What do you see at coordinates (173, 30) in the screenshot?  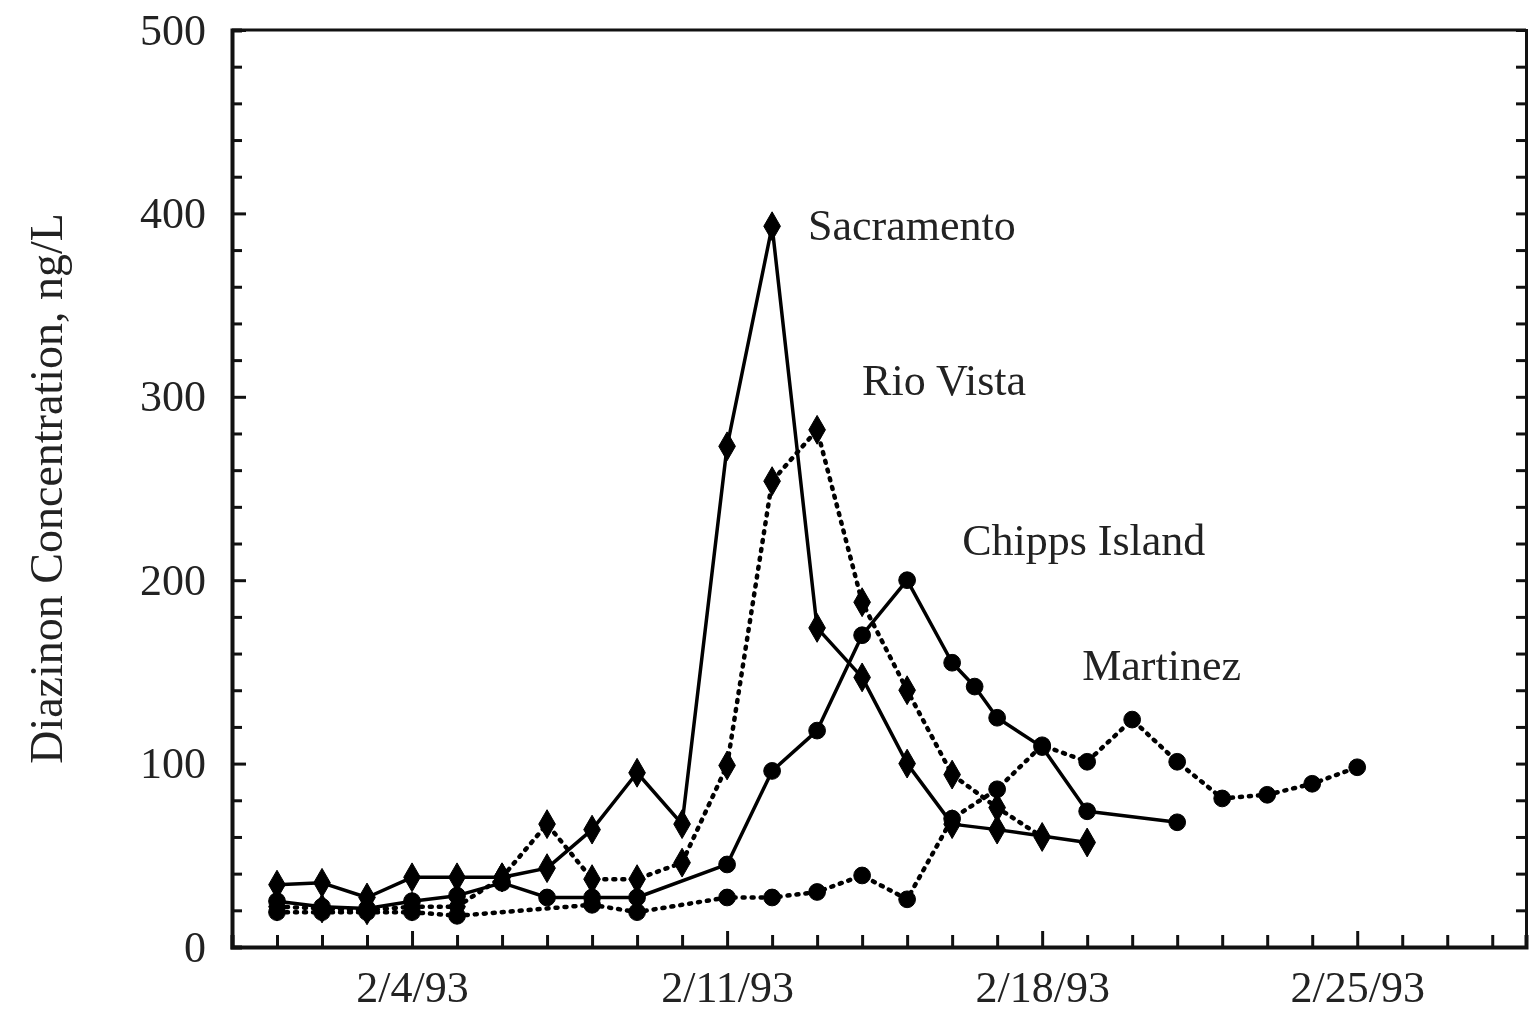 I see `y-tick-label: 500` at bounding box center [173, 30].